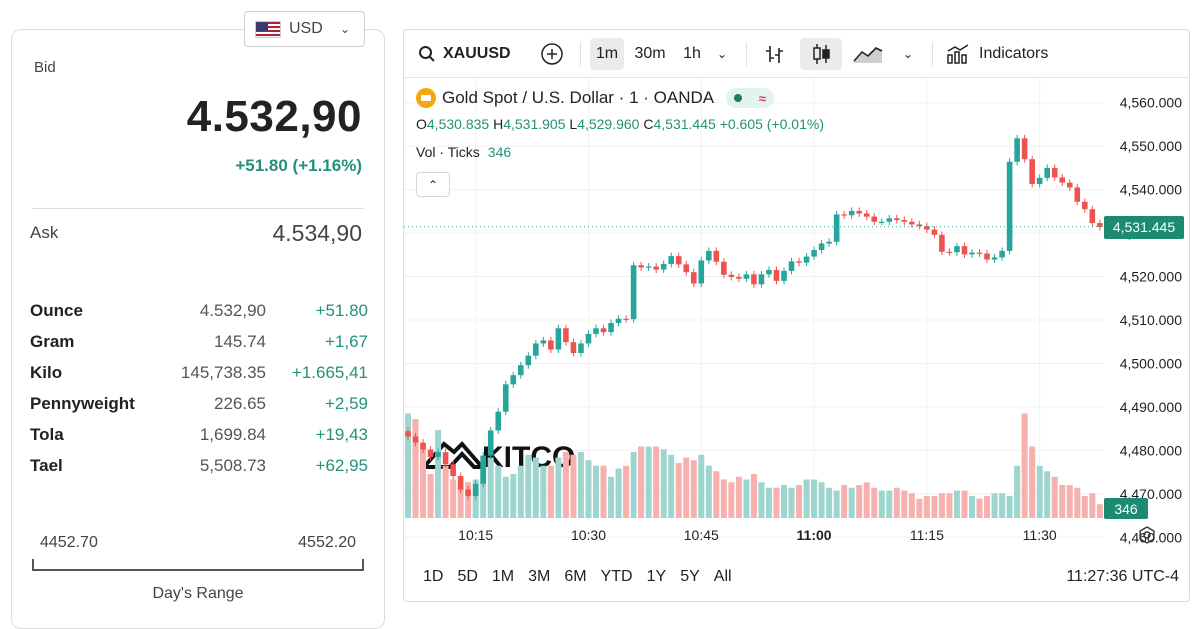  Describe the element at coordinates (750, 98) in the screenshot. I see `market-status-pill: ≈` at that location.